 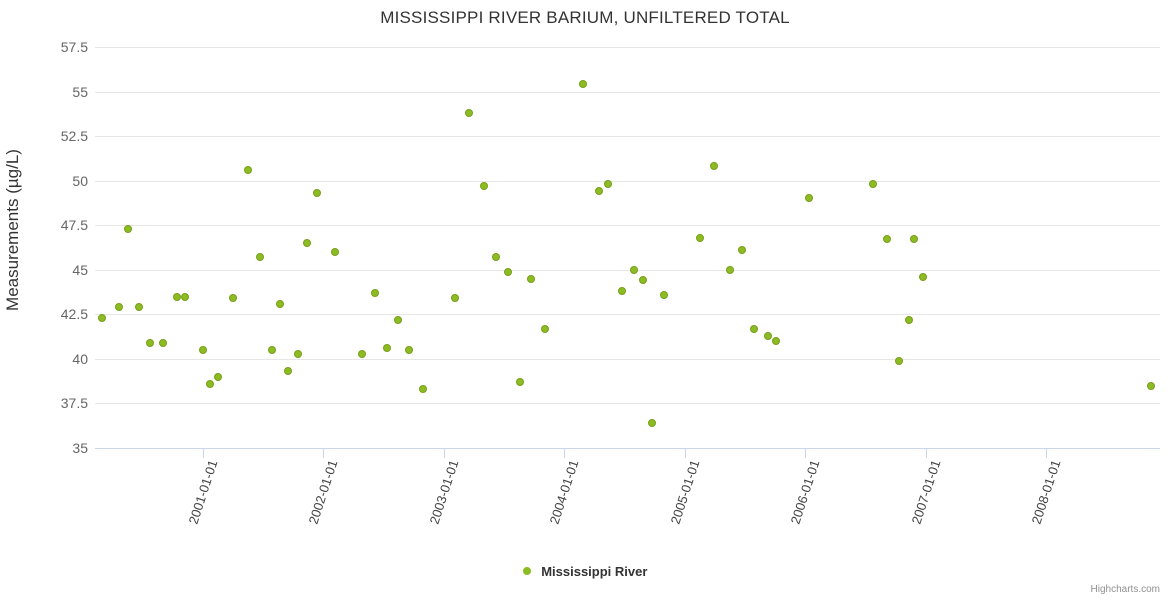 What do you see at coordinates (74, 47) in the screenshot?
I see `y-tick-label: 57.5` at bounding box center [74, 47].